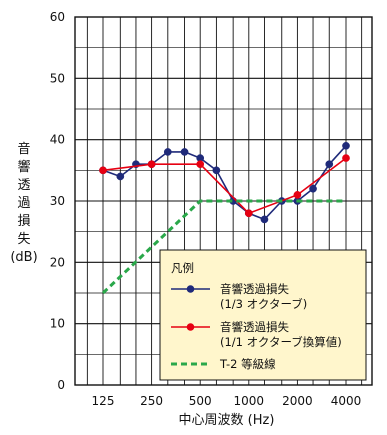 The width and height of the screenshot is (387, 435). What do you see at coordinates (190, 289) in the screenshot?
I see `legend-marker-third_octave` at bounding box center [190, 289].